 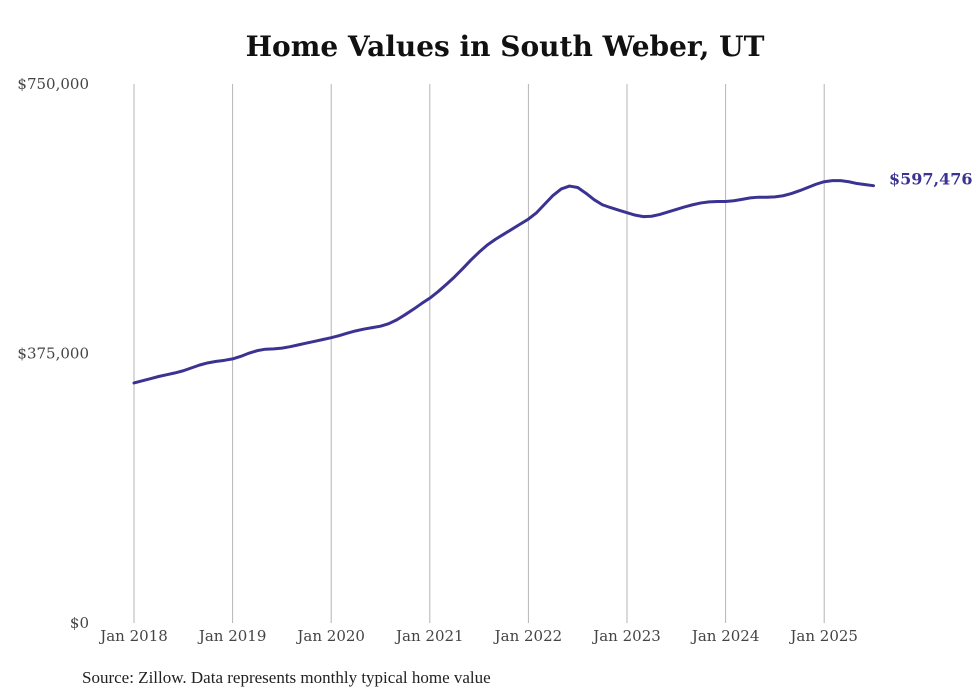 I want to click on y-tick-label: $375,000, so click(x=53, y=354).